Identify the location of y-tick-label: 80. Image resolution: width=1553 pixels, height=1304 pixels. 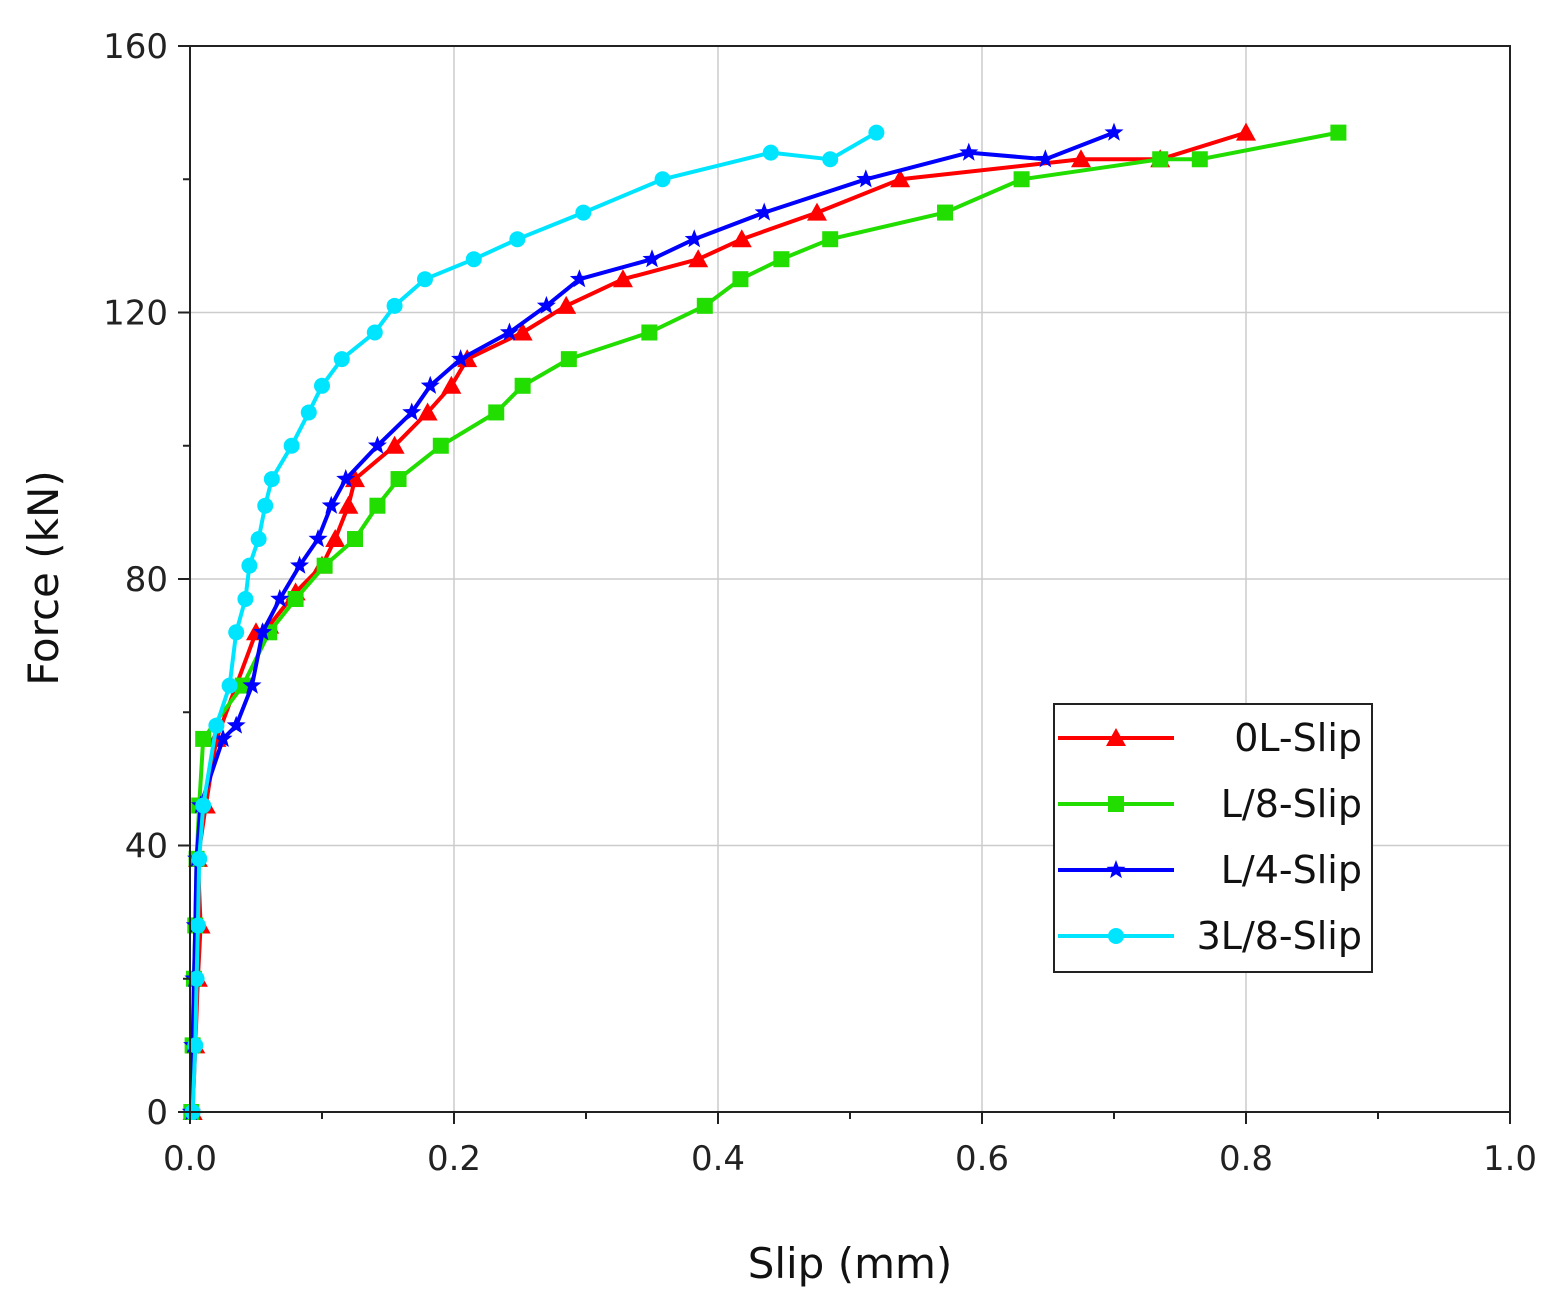
(146, 580).